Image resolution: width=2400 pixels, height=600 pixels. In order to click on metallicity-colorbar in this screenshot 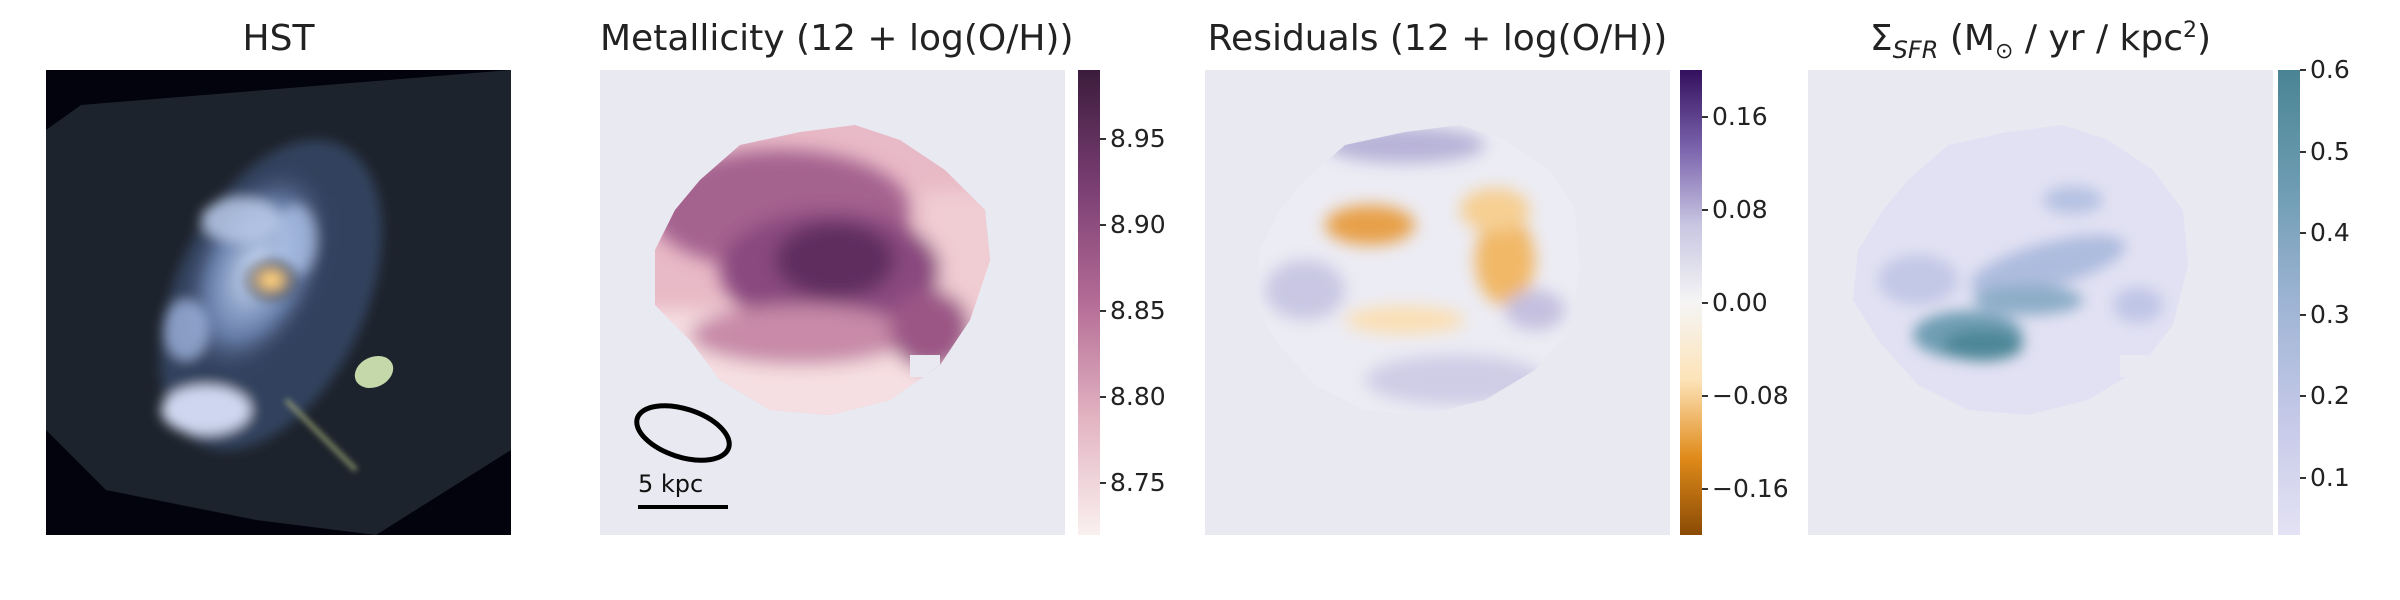, I will do `click(1089, 302)`.